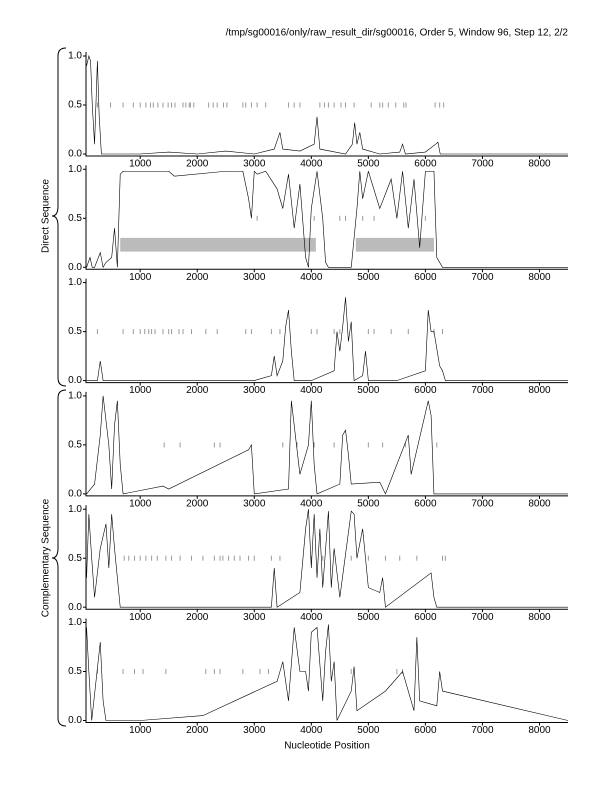 This screenshot has width=612, height=792. What do you see at coordinates (46, 557) in the screenshot?
I see `group-label: Complementary Sequence` at bounding box center [46, 557].